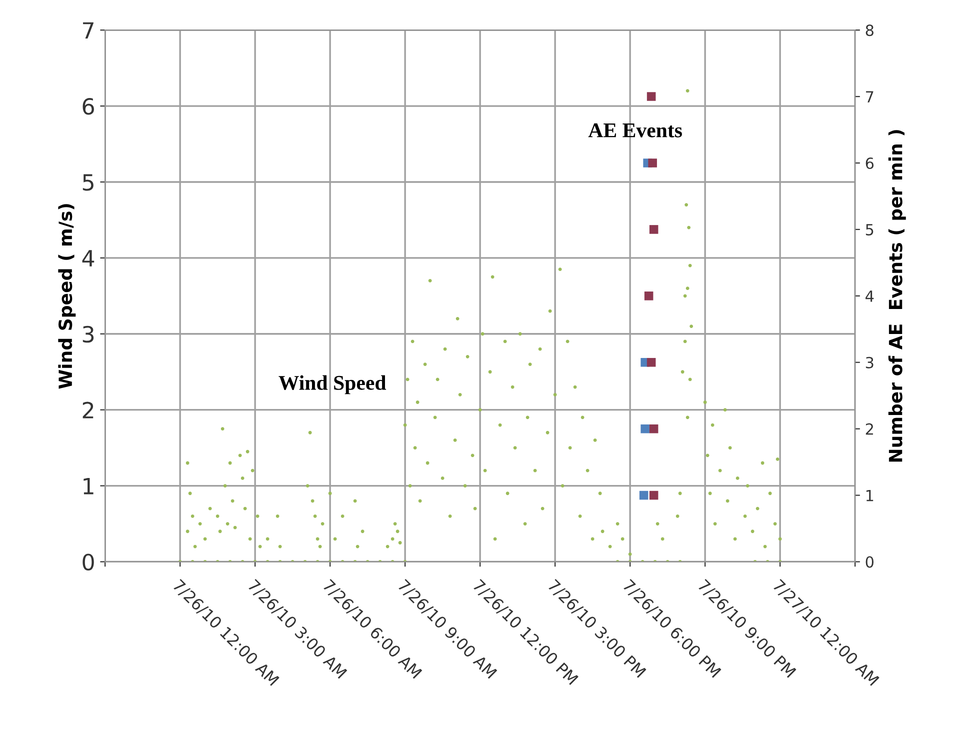 The height and width of the screenshot is (752, 964). Describe the element at coordinates (88, 30) in the screenshot. I see `y-tick-label: 7` at that location.